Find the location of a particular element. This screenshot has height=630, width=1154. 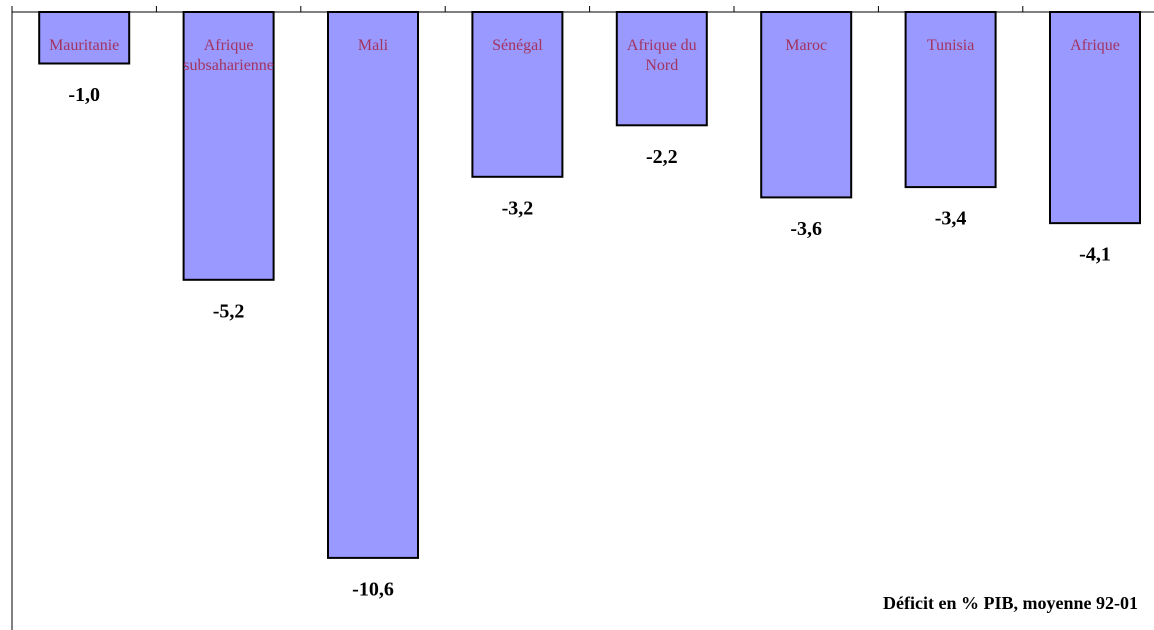

category-label: Tunisia is located at coordinates (950, 45).